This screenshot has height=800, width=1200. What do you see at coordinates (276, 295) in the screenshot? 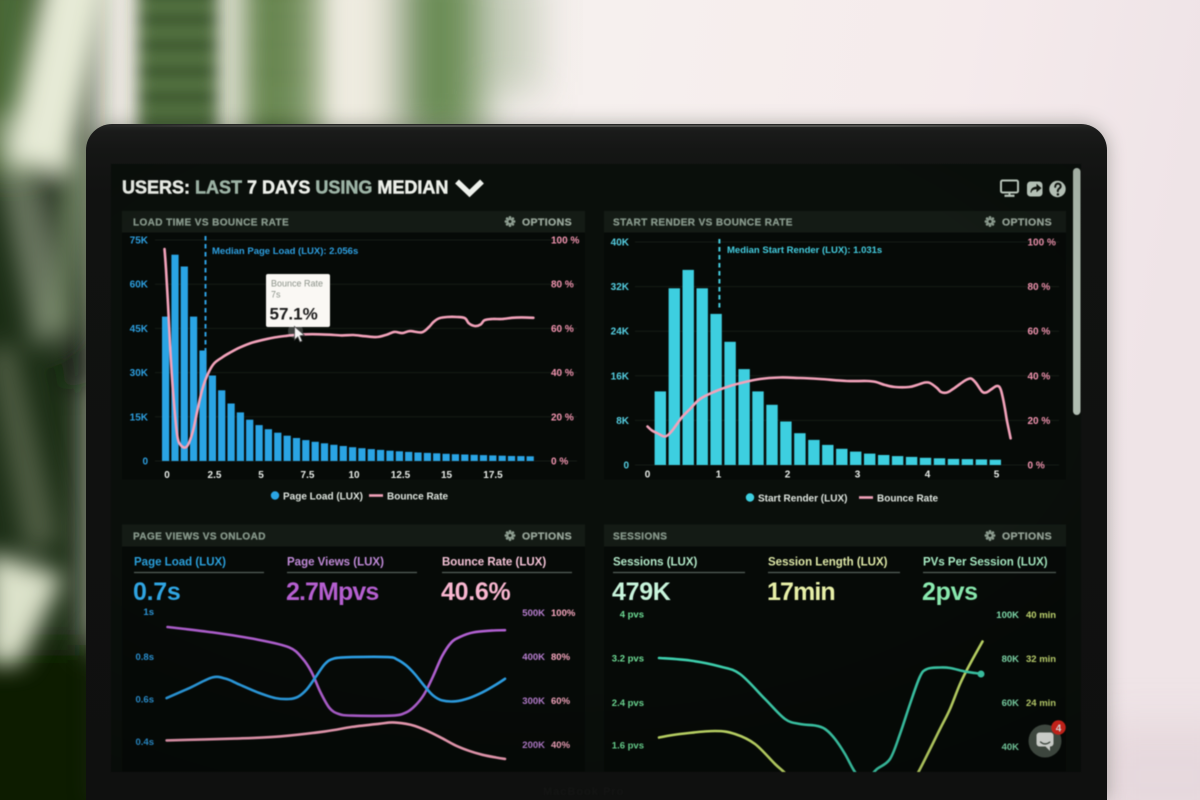
I see `svg-text: 7s` at bounding box center [276, 295].